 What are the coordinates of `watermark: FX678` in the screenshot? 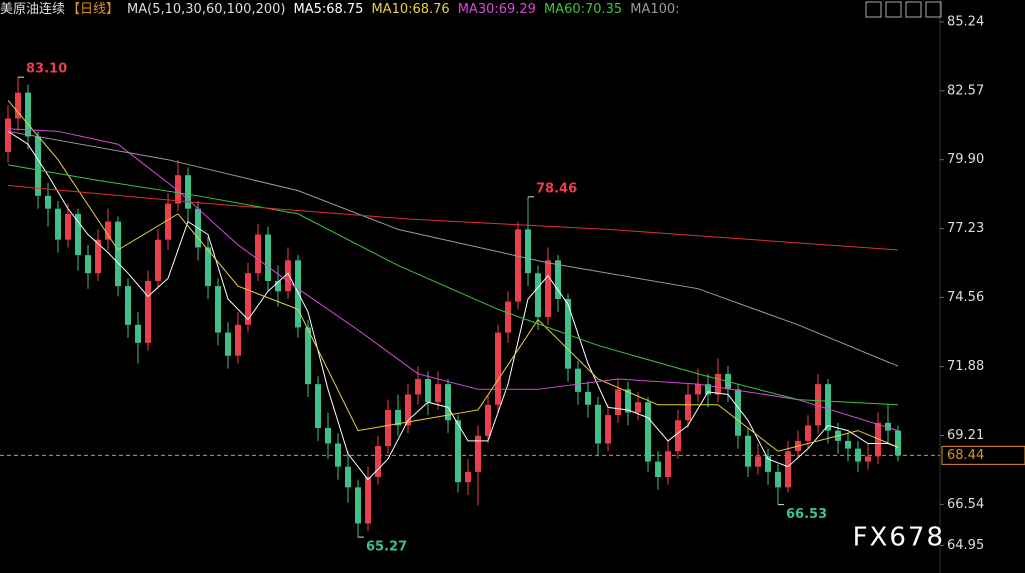 It's located at (899, 538).